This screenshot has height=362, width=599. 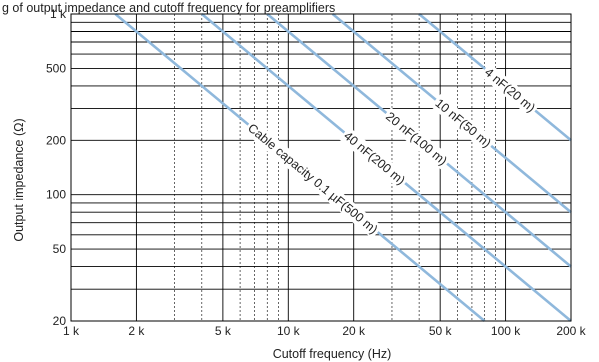 What do you see at coordinates (354, 331) in the screenshot?
I see `x-tick-label: 20 k` at bounding box center [354, 331].